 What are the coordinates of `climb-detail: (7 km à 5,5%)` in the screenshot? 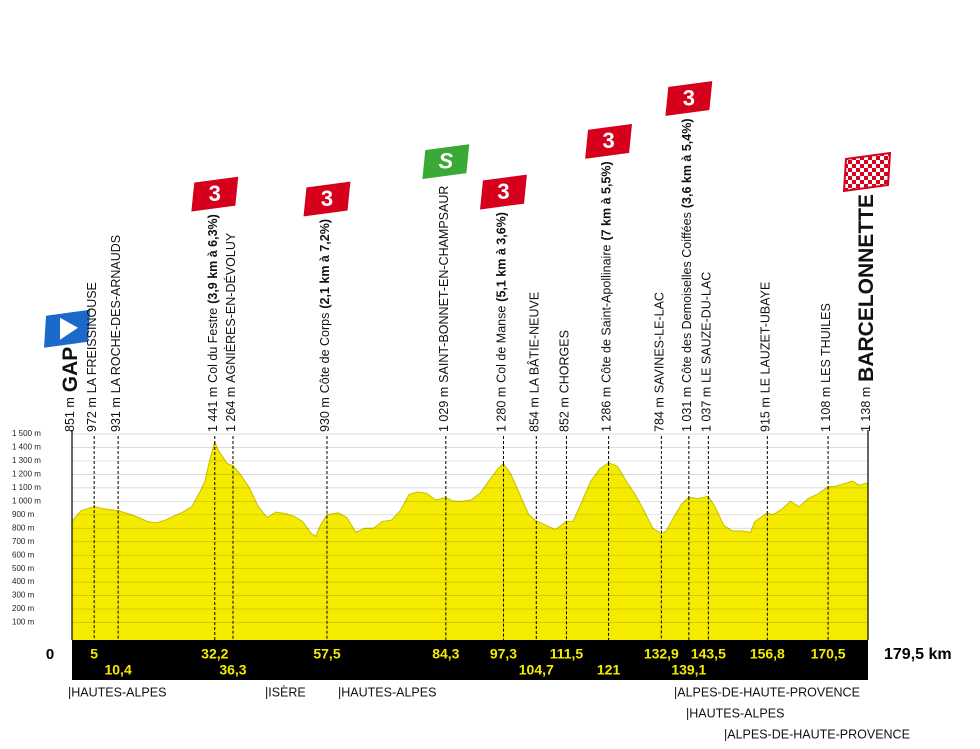 It's located at (607, 200).